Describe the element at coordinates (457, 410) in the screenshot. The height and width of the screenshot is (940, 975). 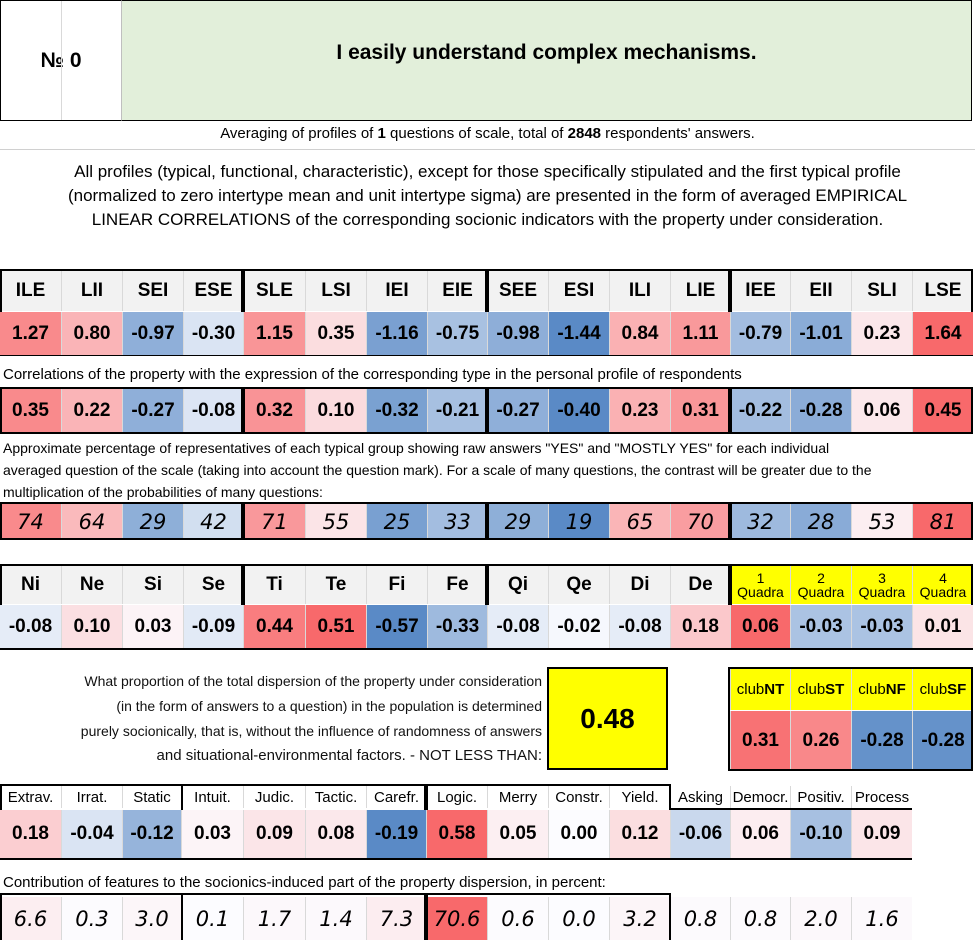
I see `type-correlation-eie: -0.21` at that location.